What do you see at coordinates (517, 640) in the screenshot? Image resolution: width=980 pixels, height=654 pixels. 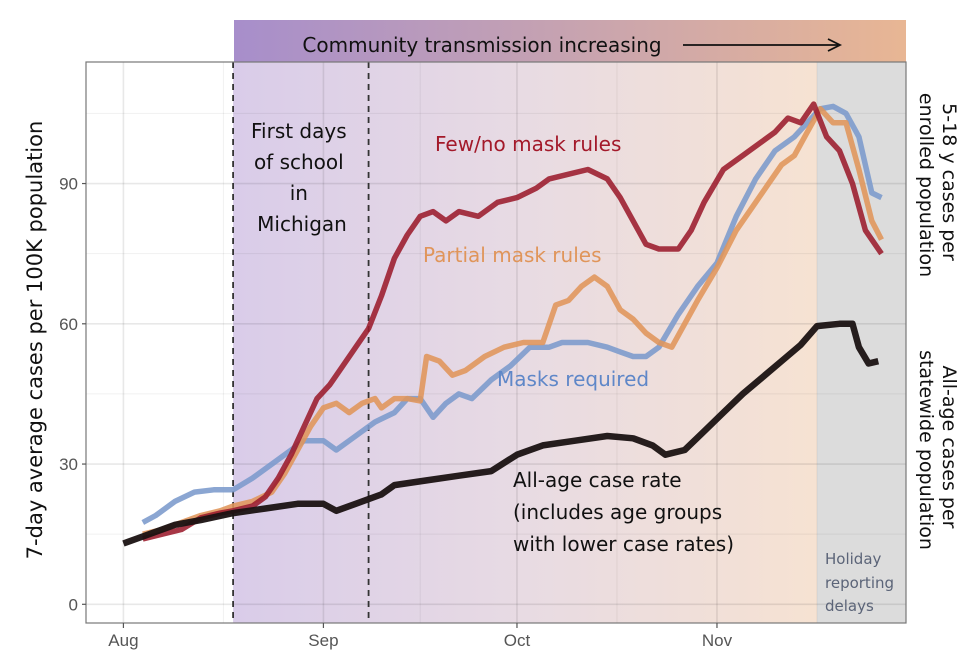 I see `x-tick-label: Oct` at bounding box center [517, 640].